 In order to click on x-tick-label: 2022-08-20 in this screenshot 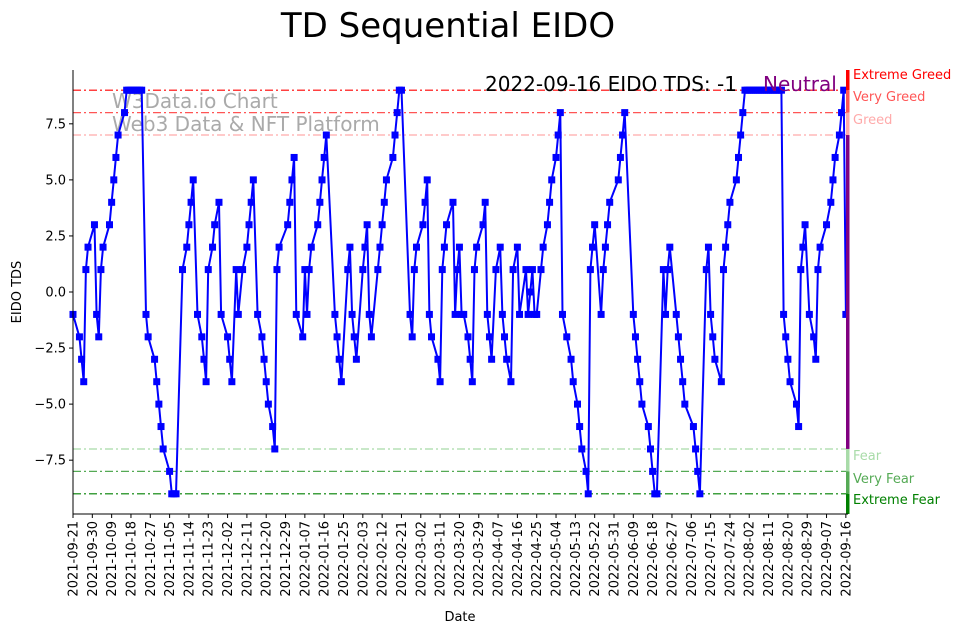, I will do `click(788, 559)`.